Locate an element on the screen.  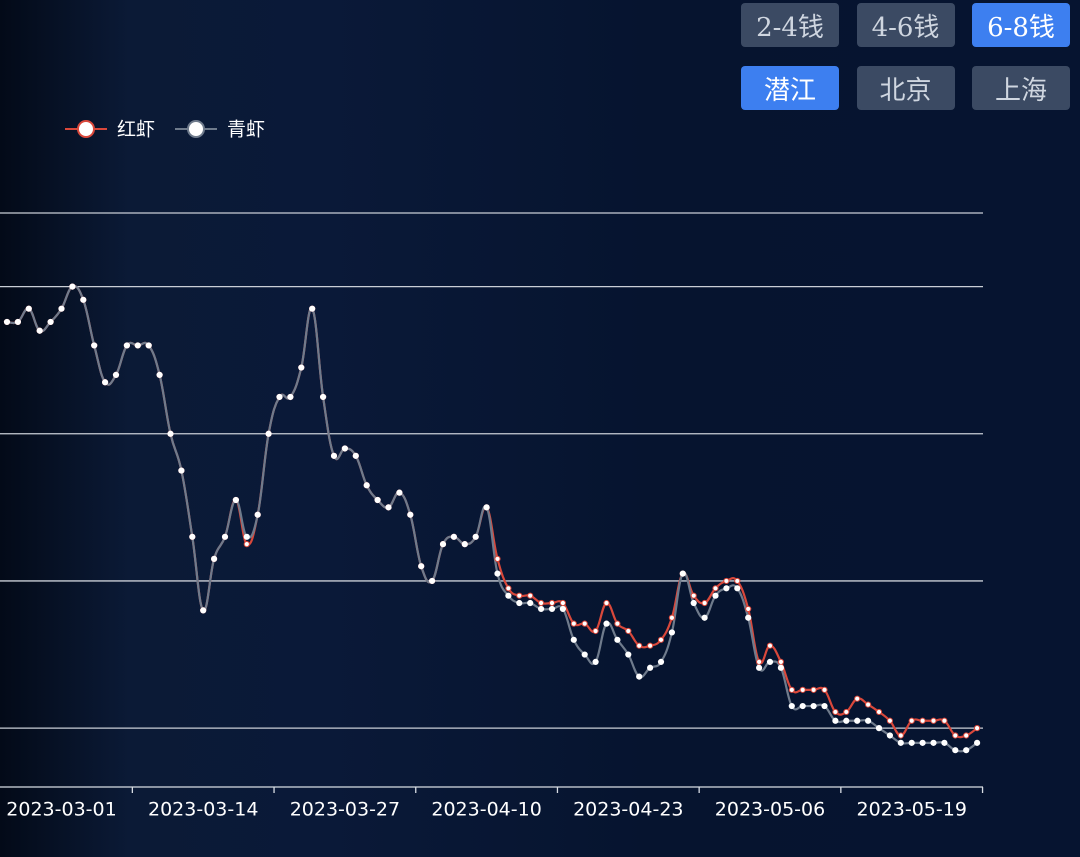
legend-label: 青虾 is located at coordinates (246, 130).